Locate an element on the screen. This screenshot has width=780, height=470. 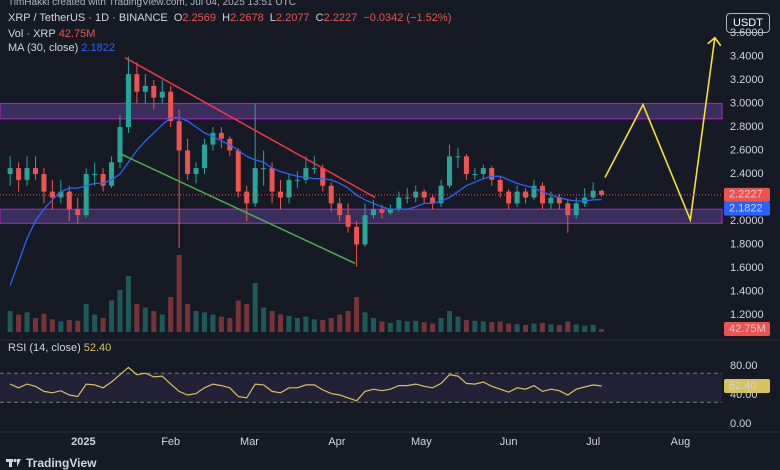
ohlc-value: 2.2678 is located at coordinates (247, 18).